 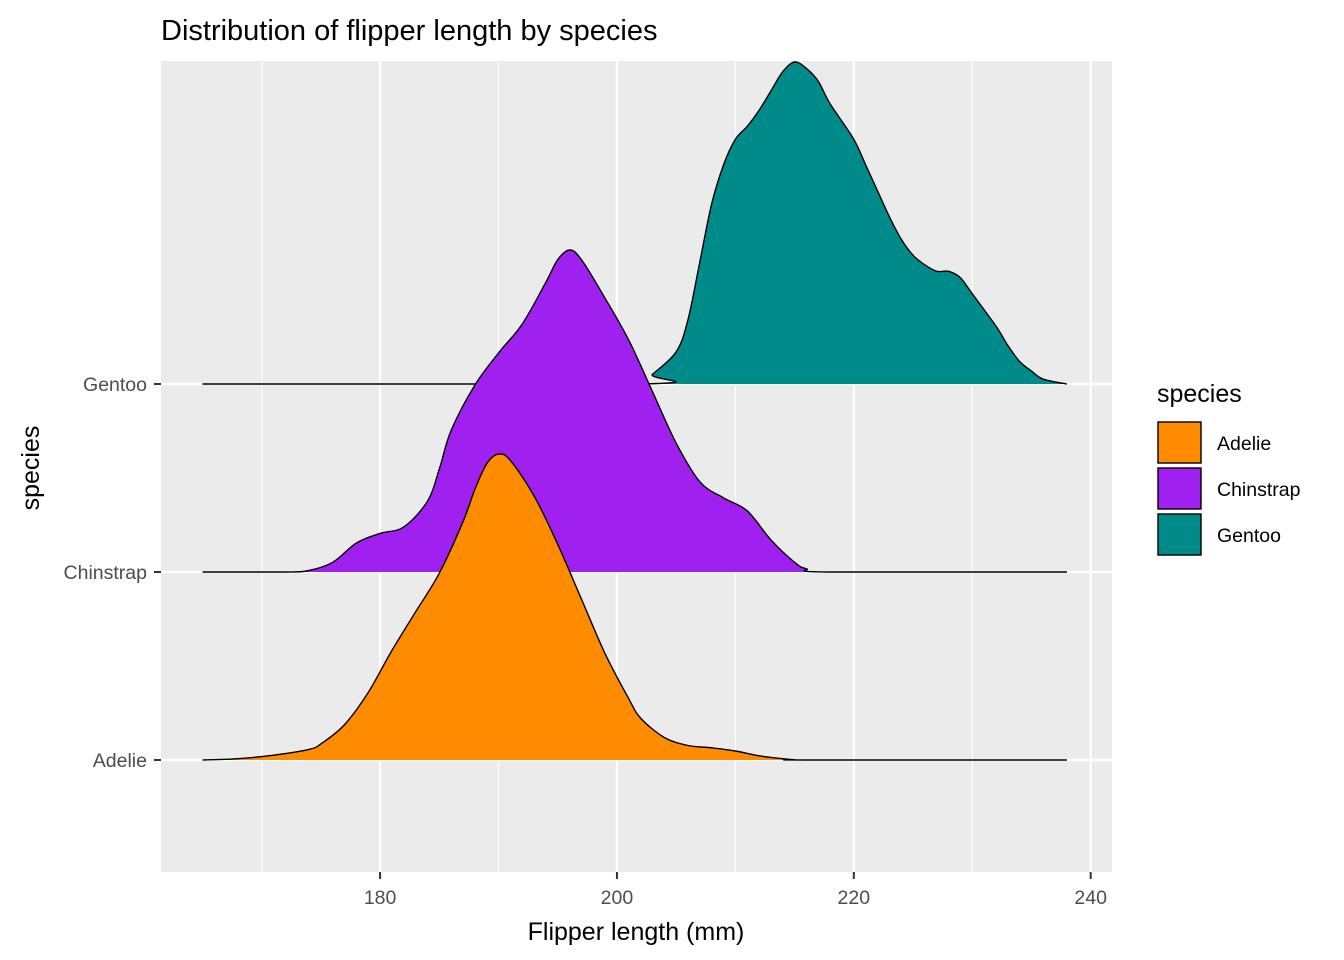 I want to click on y-tick-label-adelie: Adelie, so click(x=120, y=761).